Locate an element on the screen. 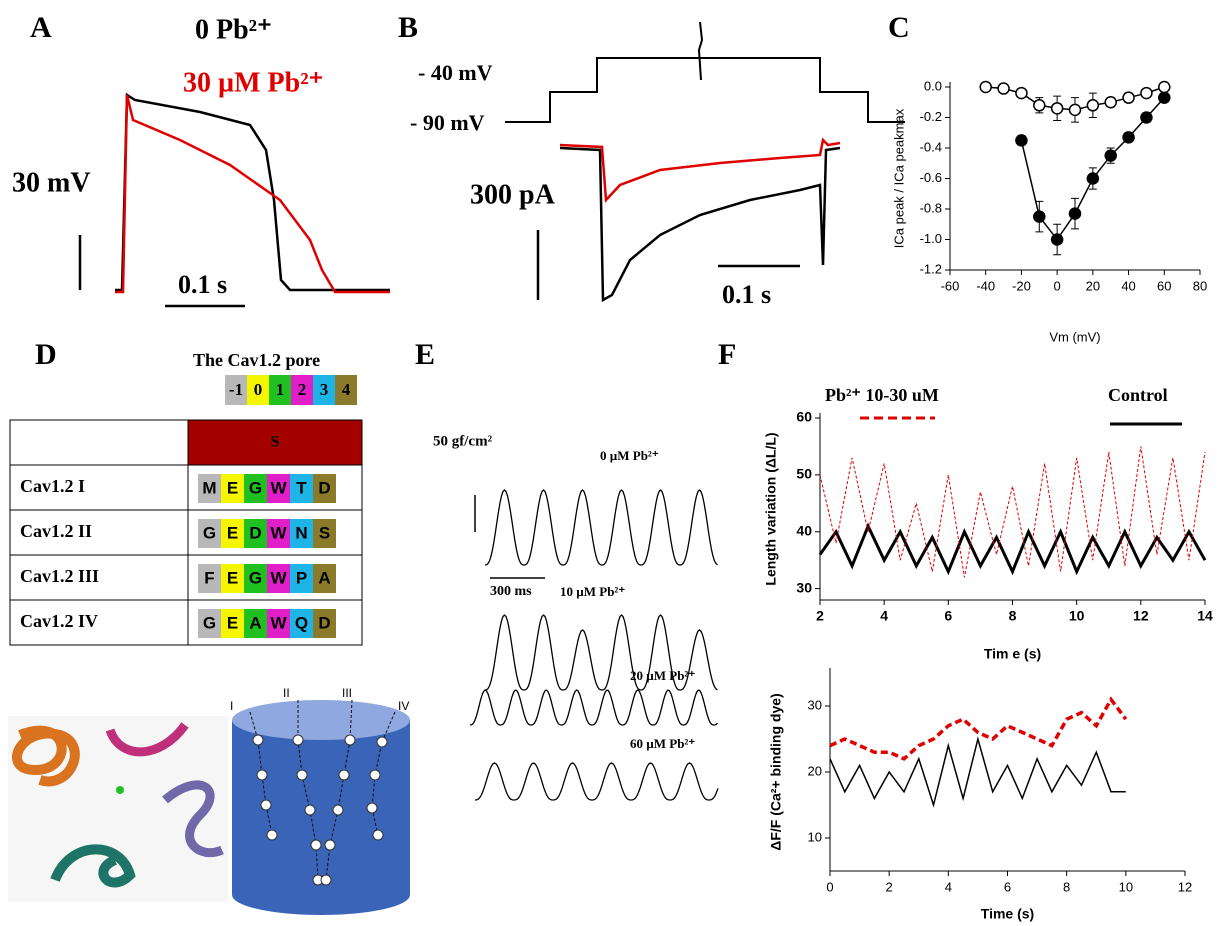 The width and height of the screenshot is (1220, 926). residue: A is located at coordinates (324, 577).